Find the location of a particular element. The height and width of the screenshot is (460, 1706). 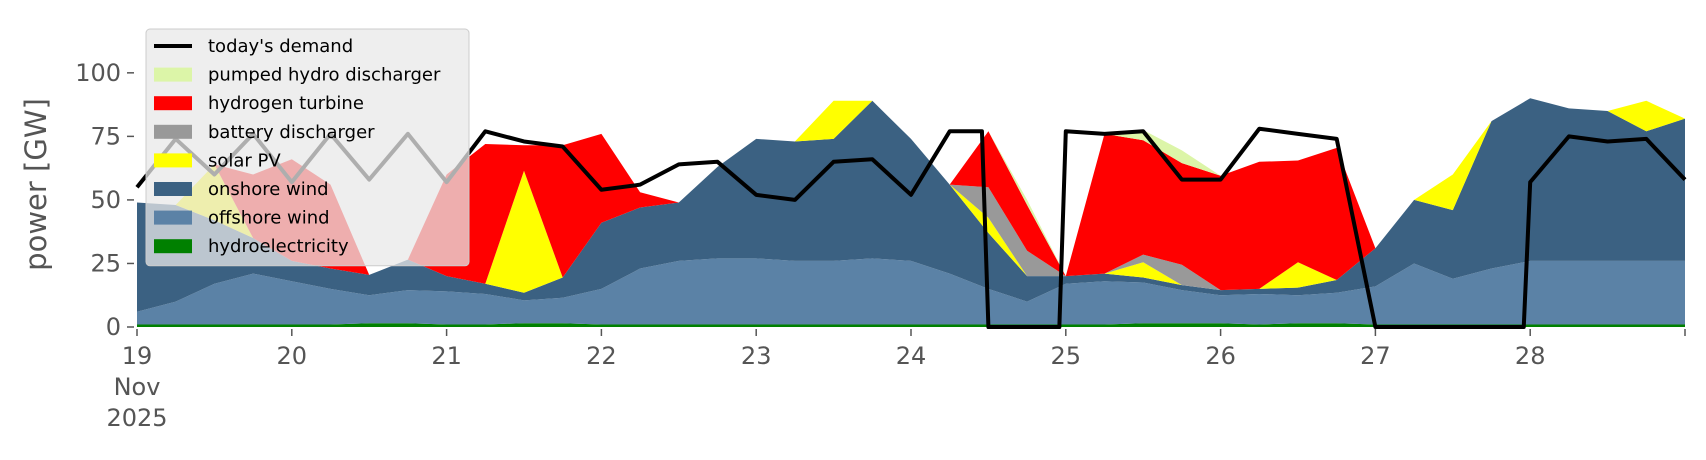

x-tick-label: 25 is located at coordinates (1066, 356).